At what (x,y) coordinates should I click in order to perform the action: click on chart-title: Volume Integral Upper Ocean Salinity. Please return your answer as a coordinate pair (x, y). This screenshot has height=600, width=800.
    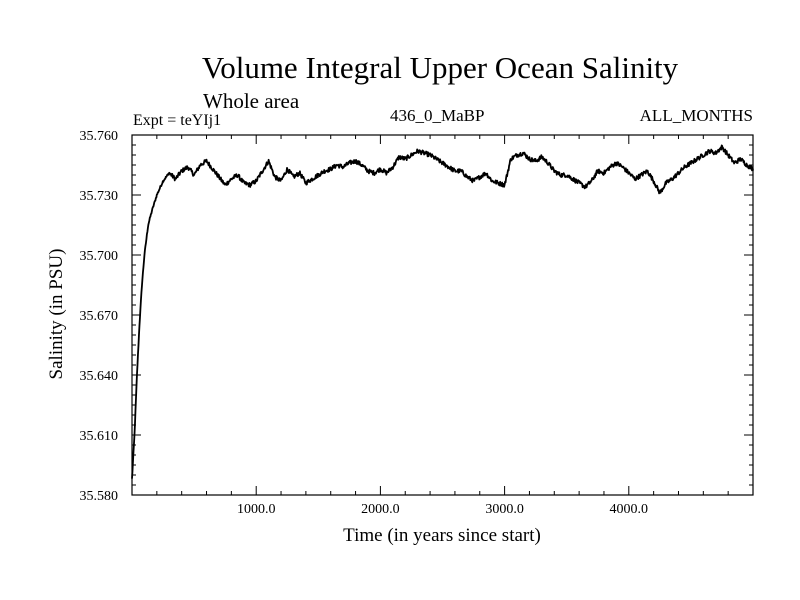
    Looking at the image, I should click on (440, 67).